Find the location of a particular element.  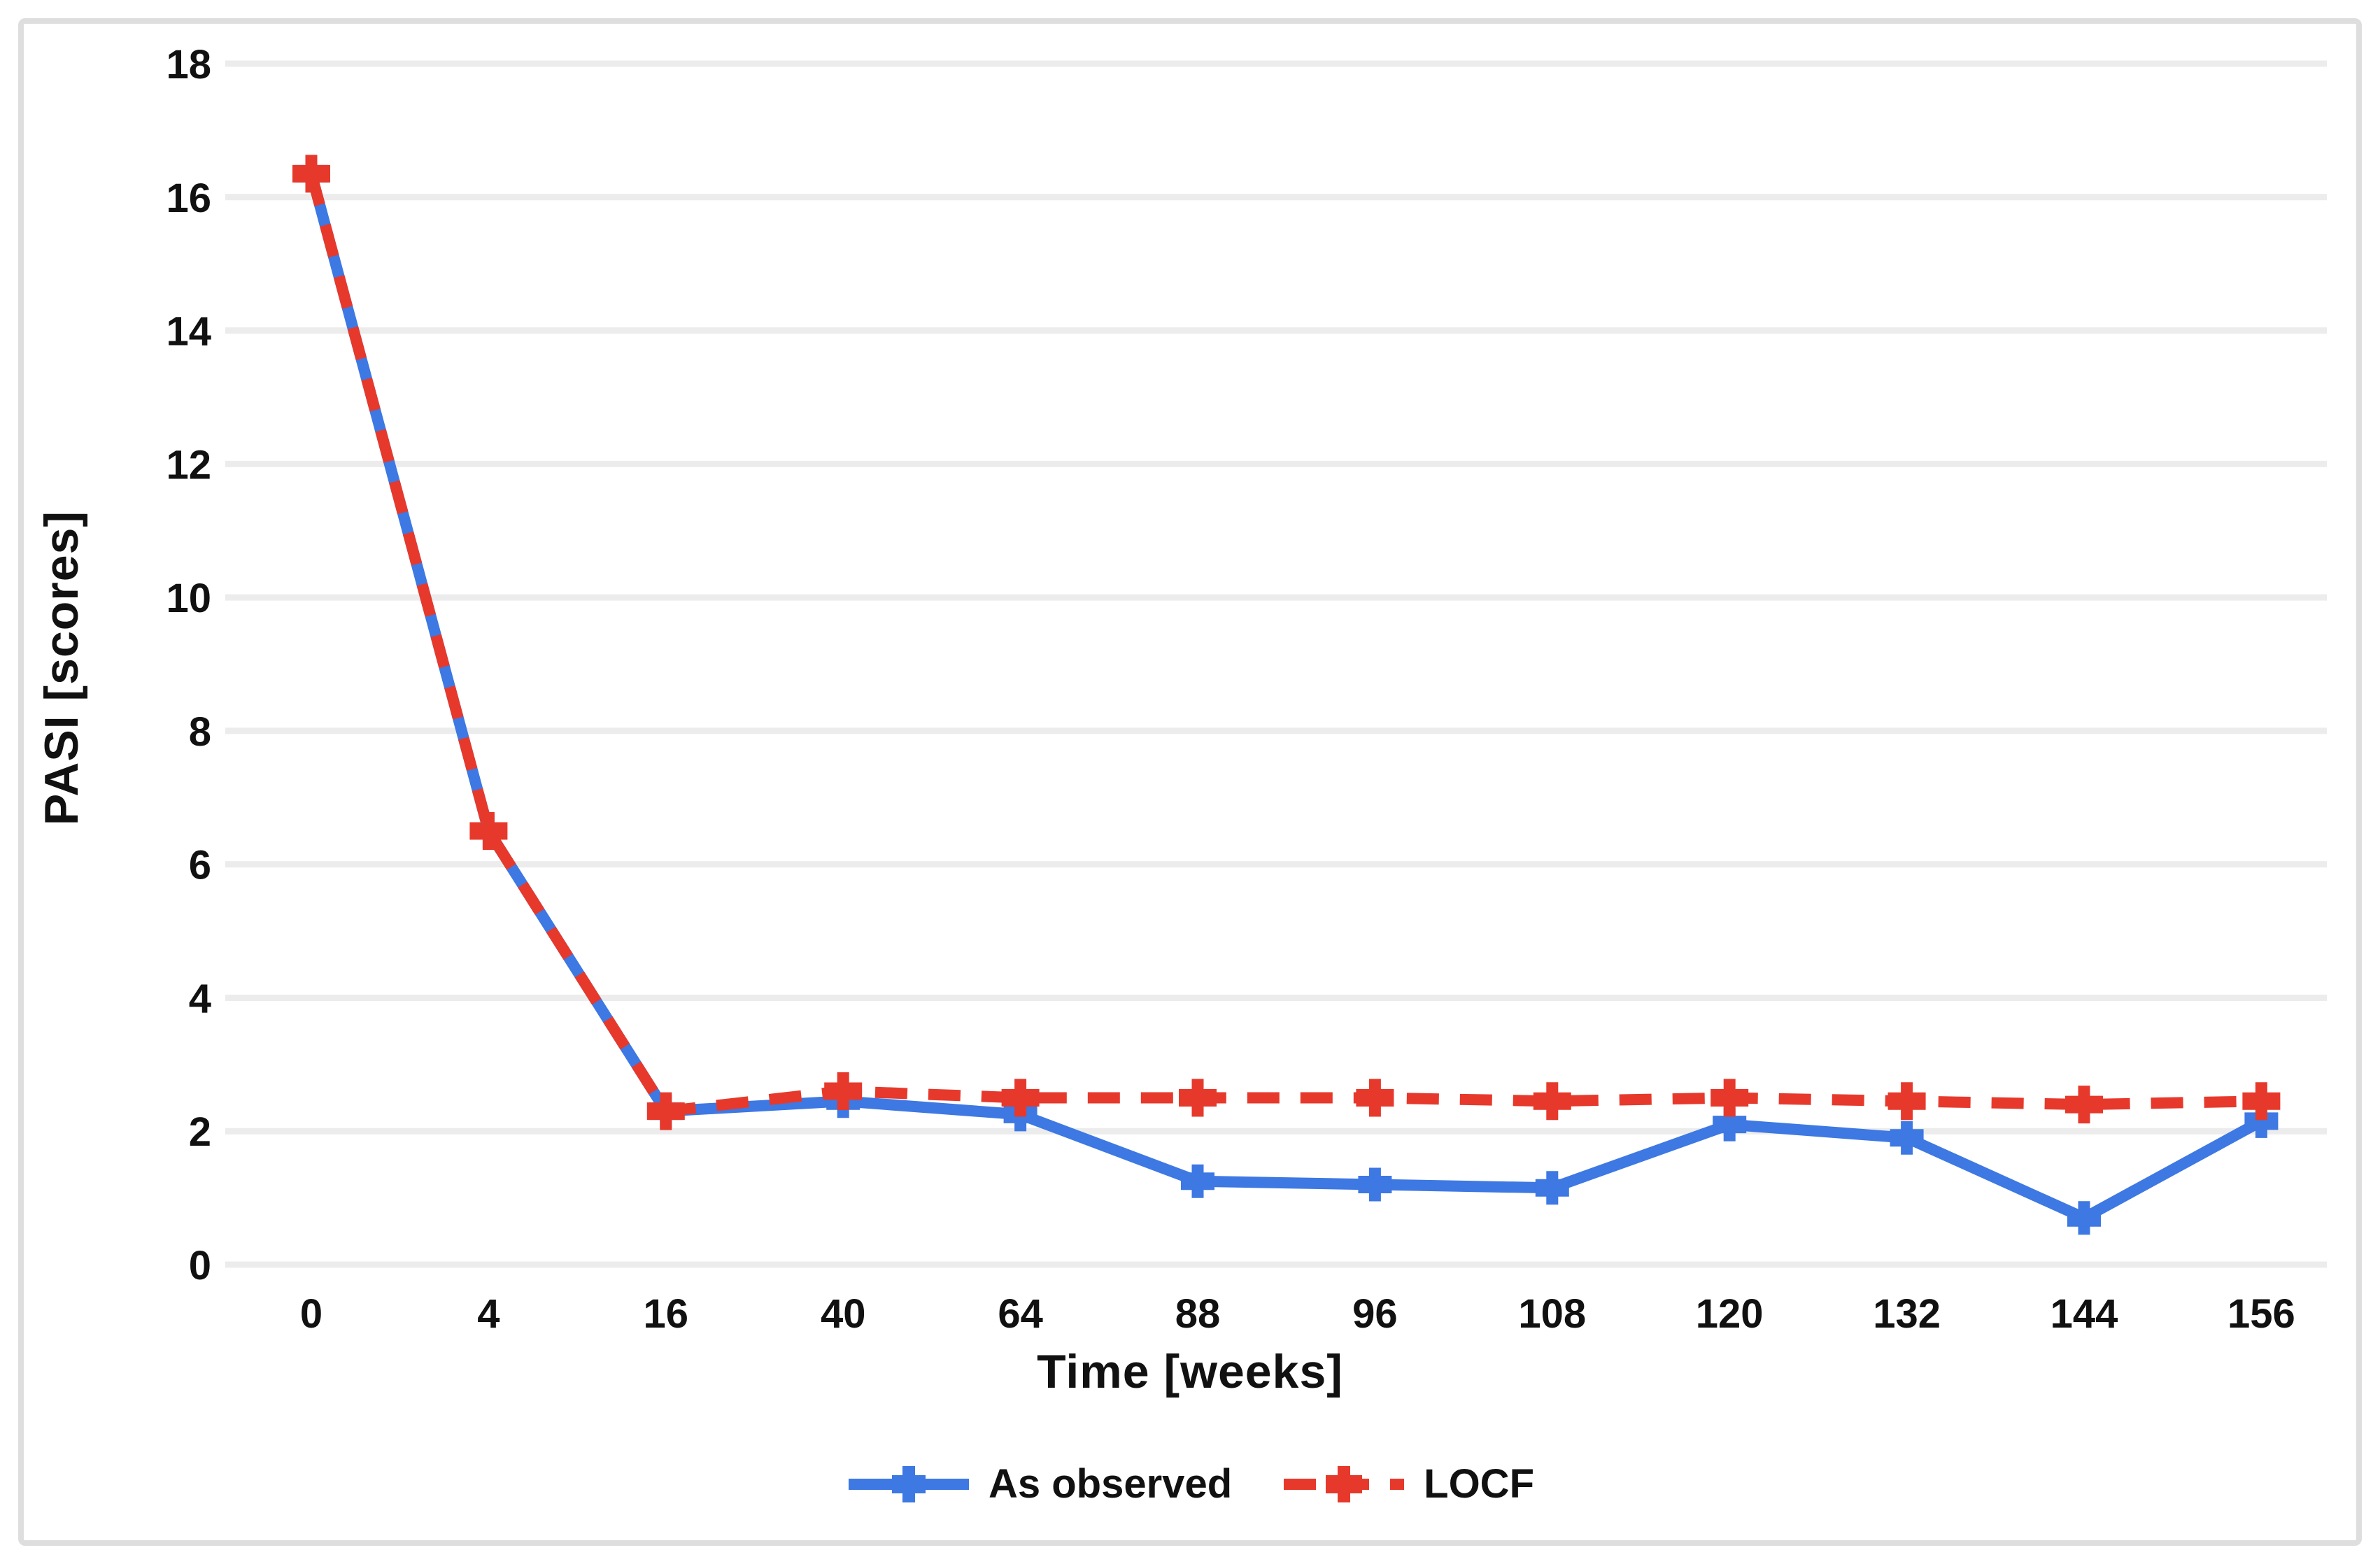

svg-text: 96 is located at coordinates (1375, 1314).